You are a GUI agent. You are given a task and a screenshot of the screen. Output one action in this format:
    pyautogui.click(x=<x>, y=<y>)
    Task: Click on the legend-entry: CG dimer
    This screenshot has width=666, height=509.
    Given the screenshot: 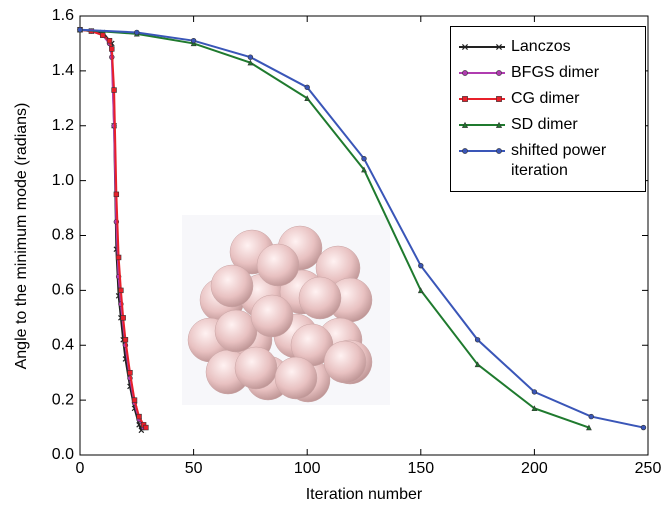 What is the action you would take?
    pyautogui.click(x=548, y=99)
    